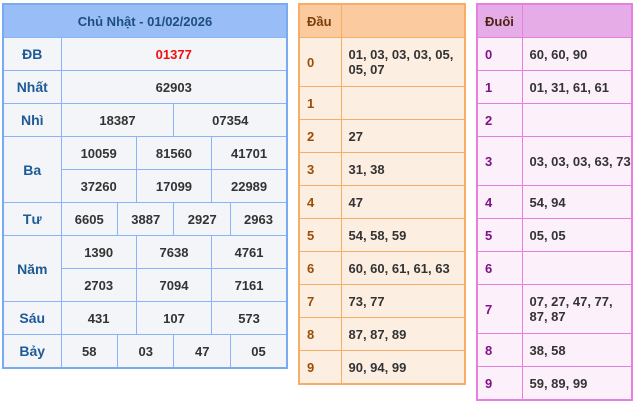 The width and height of the screenshot is (634, 404). What do you see at coordinates (403, 301) in the screenshot?
I see `dau-values: 73, 77` at bounding box center [403, 301].